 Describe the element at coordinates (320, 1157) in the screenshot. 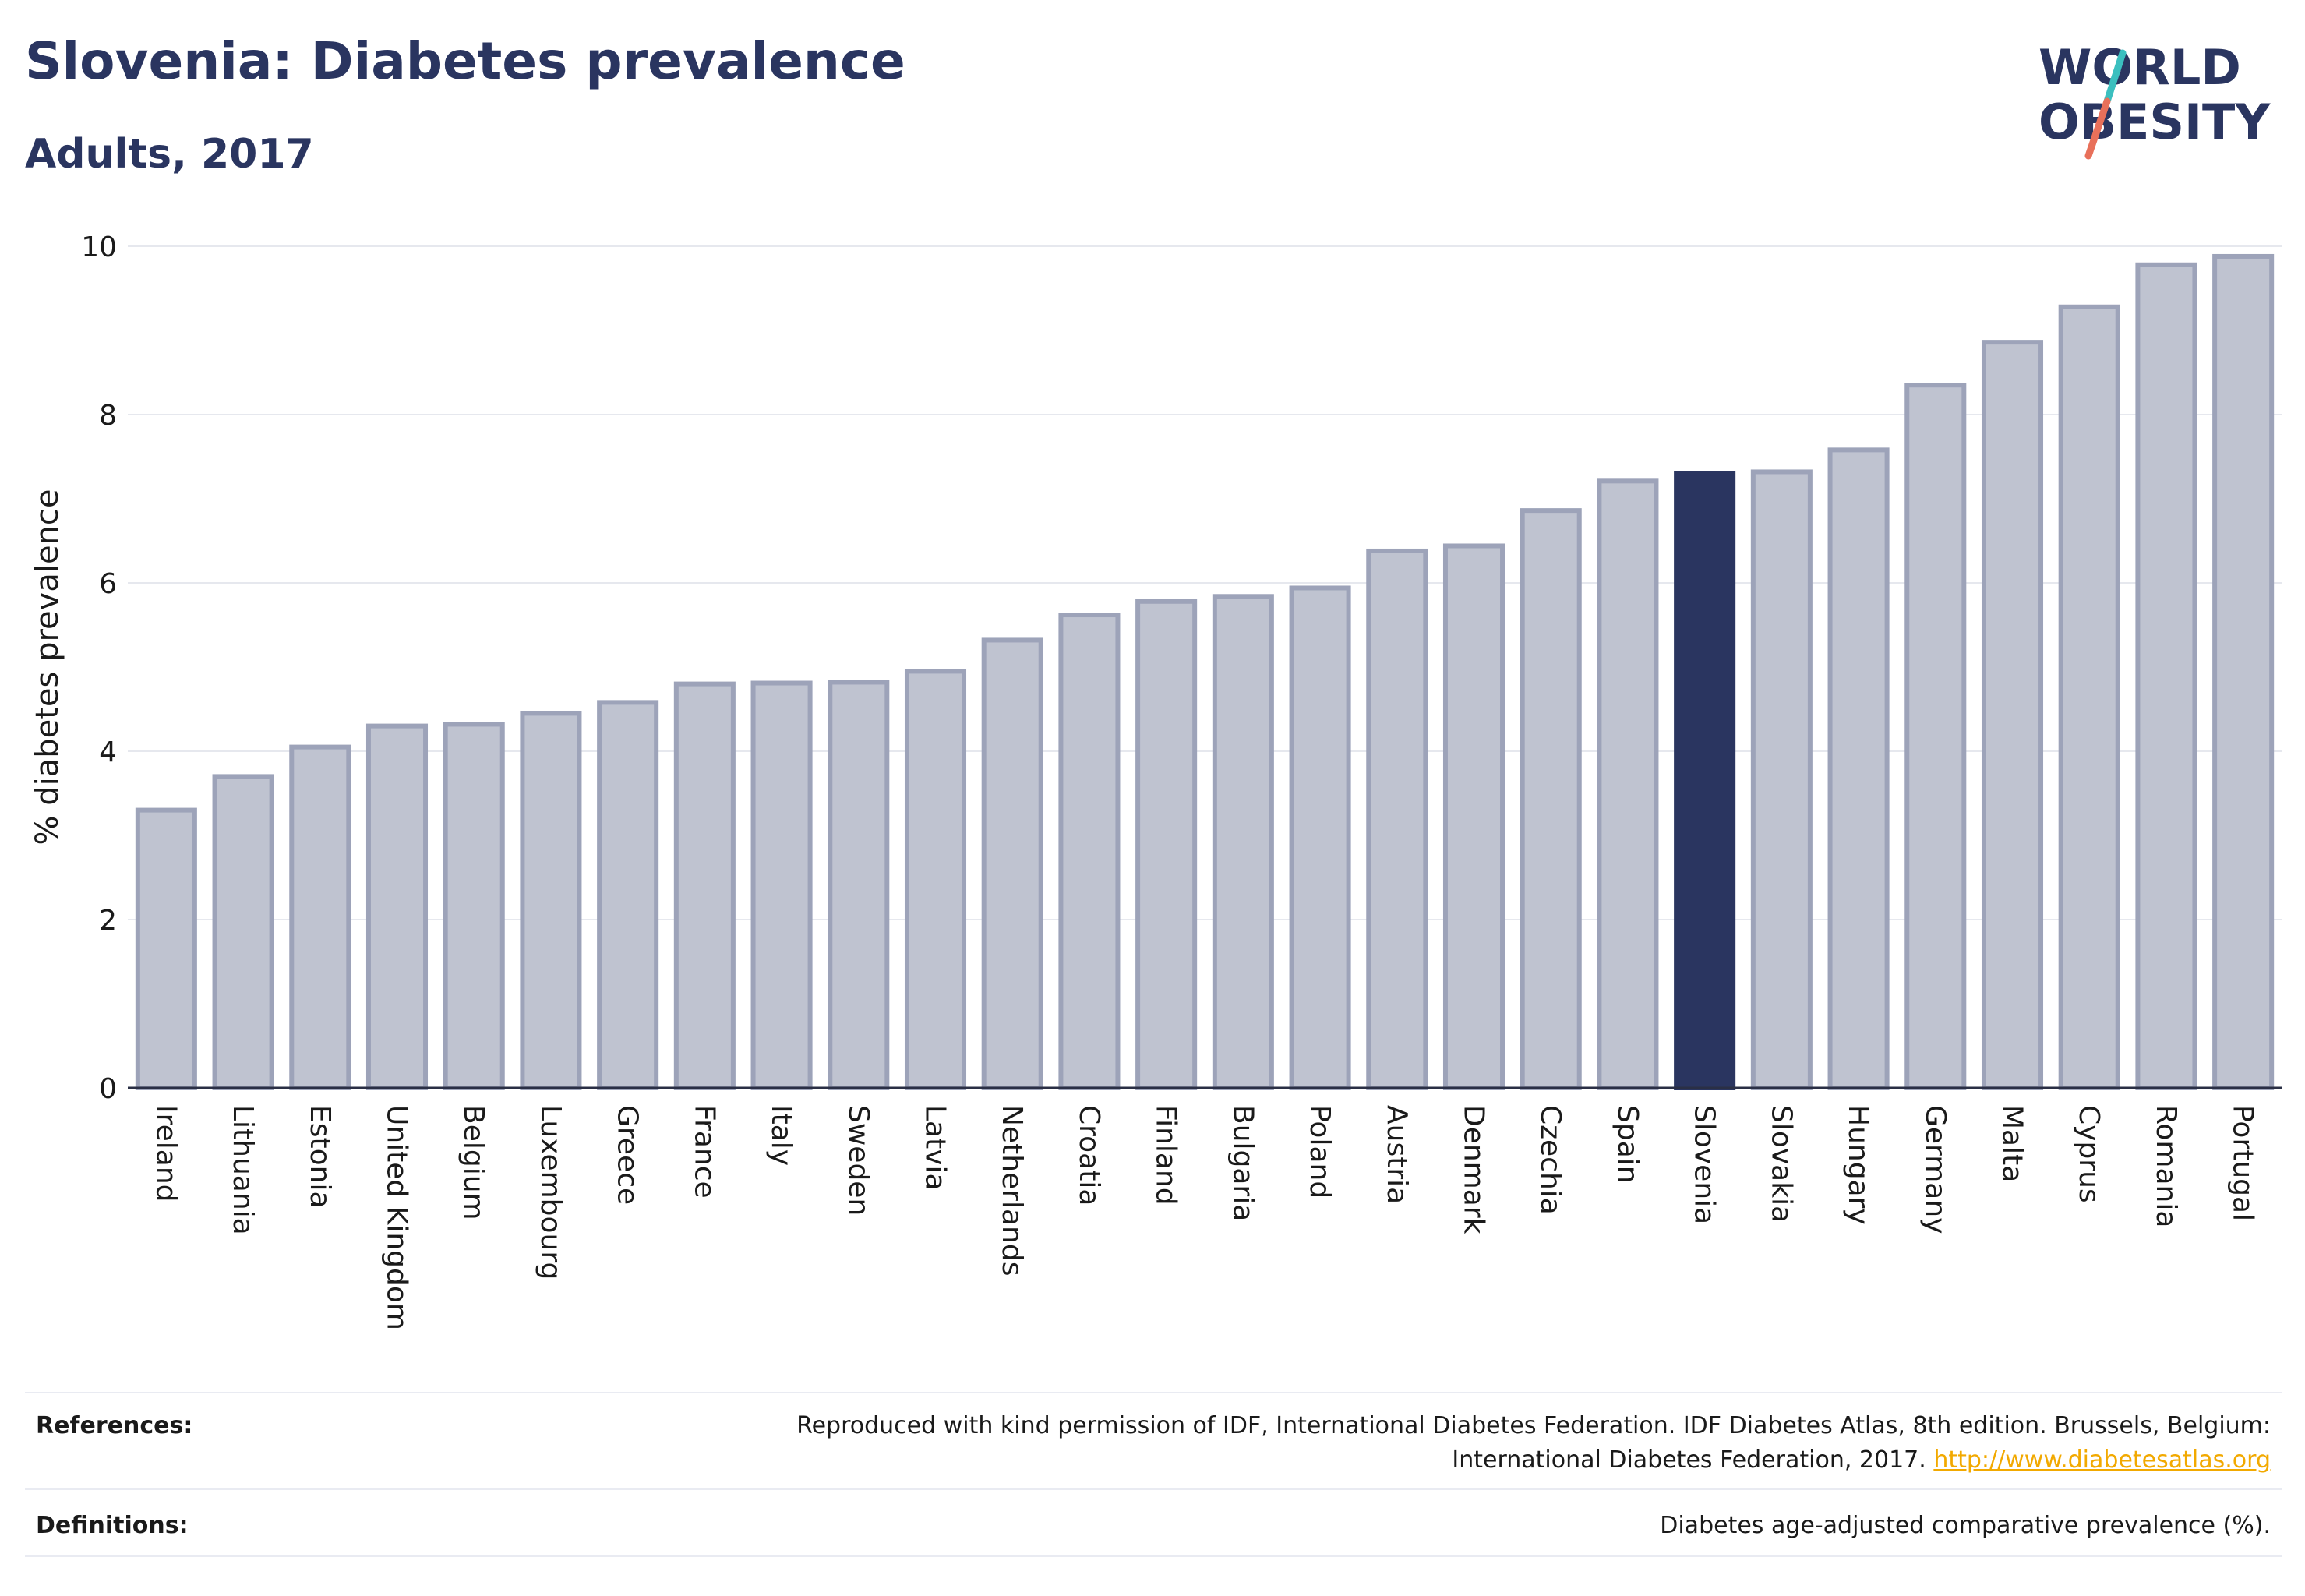

I see `x-tick-label: Estonia` at that location.